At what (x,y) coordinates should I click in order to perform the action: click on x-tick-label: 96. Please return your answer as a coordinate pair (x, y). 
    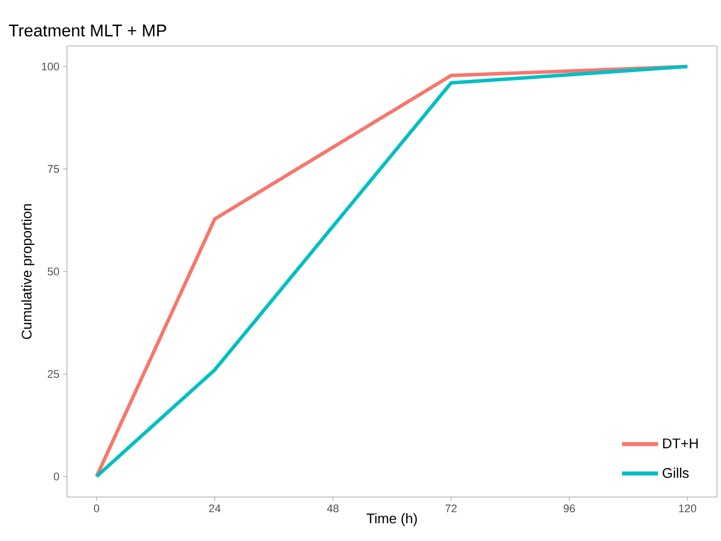
    Looking at the image, I should click on (569, 508).